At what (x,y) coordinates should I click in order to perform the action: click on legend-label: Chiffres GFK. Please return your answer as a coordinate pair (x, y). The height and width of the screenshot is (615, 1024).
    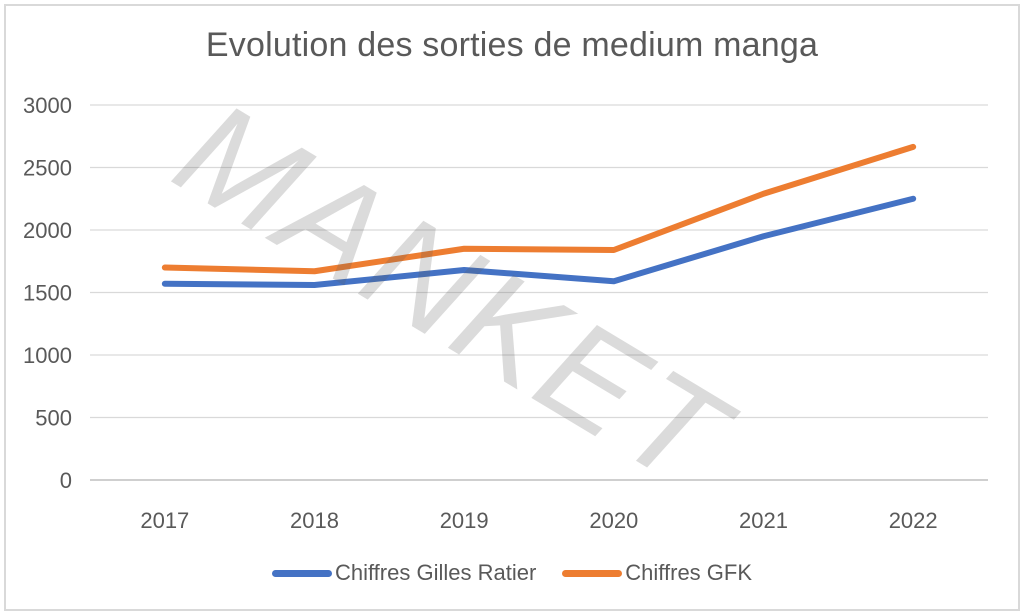
    Looking at the image, I should click on (689, 572).